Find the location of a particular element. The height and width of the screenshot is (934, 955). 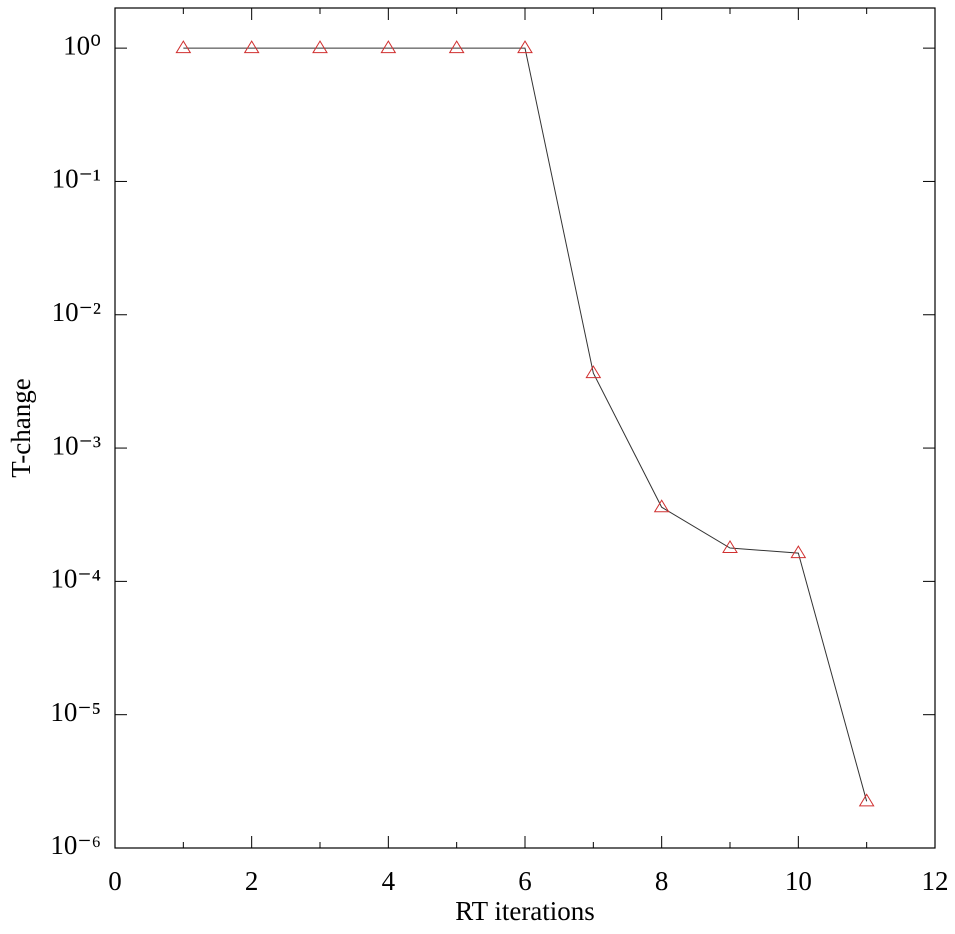

x-tick-label: 8 is located at coordinates (662, 881).